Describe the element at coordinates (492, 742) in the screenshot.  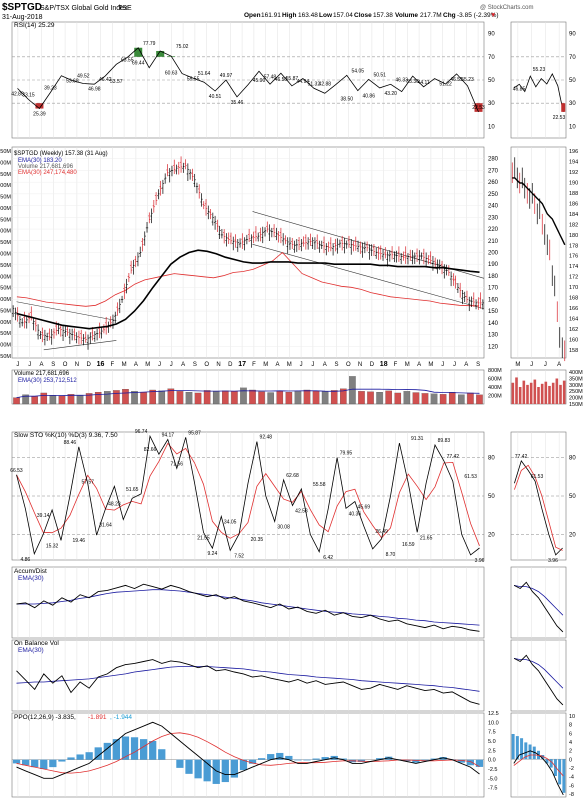
I see `ppo-tick-label: 5.0` at that location.